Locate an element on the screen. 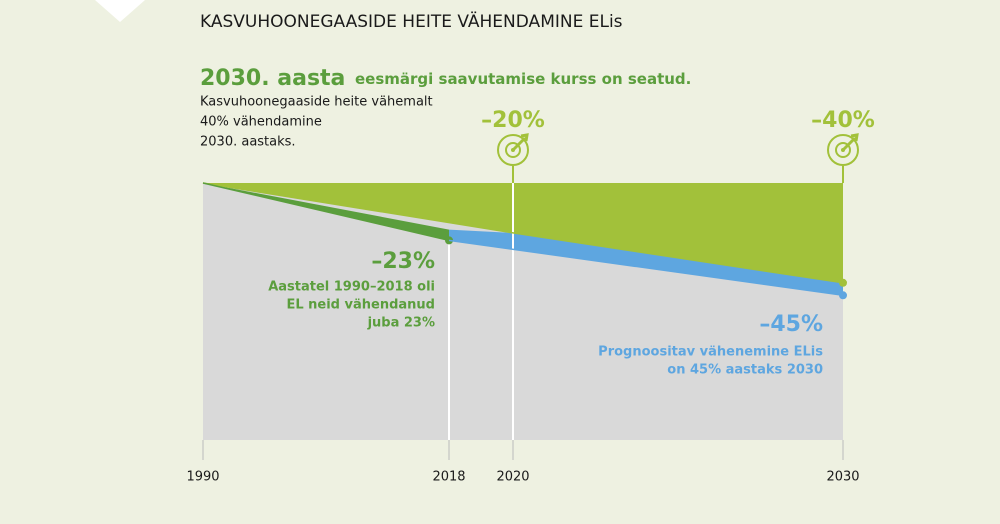  headline-text: eesmärgi saavutamise kurss on seatud. is located at coordinates (523, 79).